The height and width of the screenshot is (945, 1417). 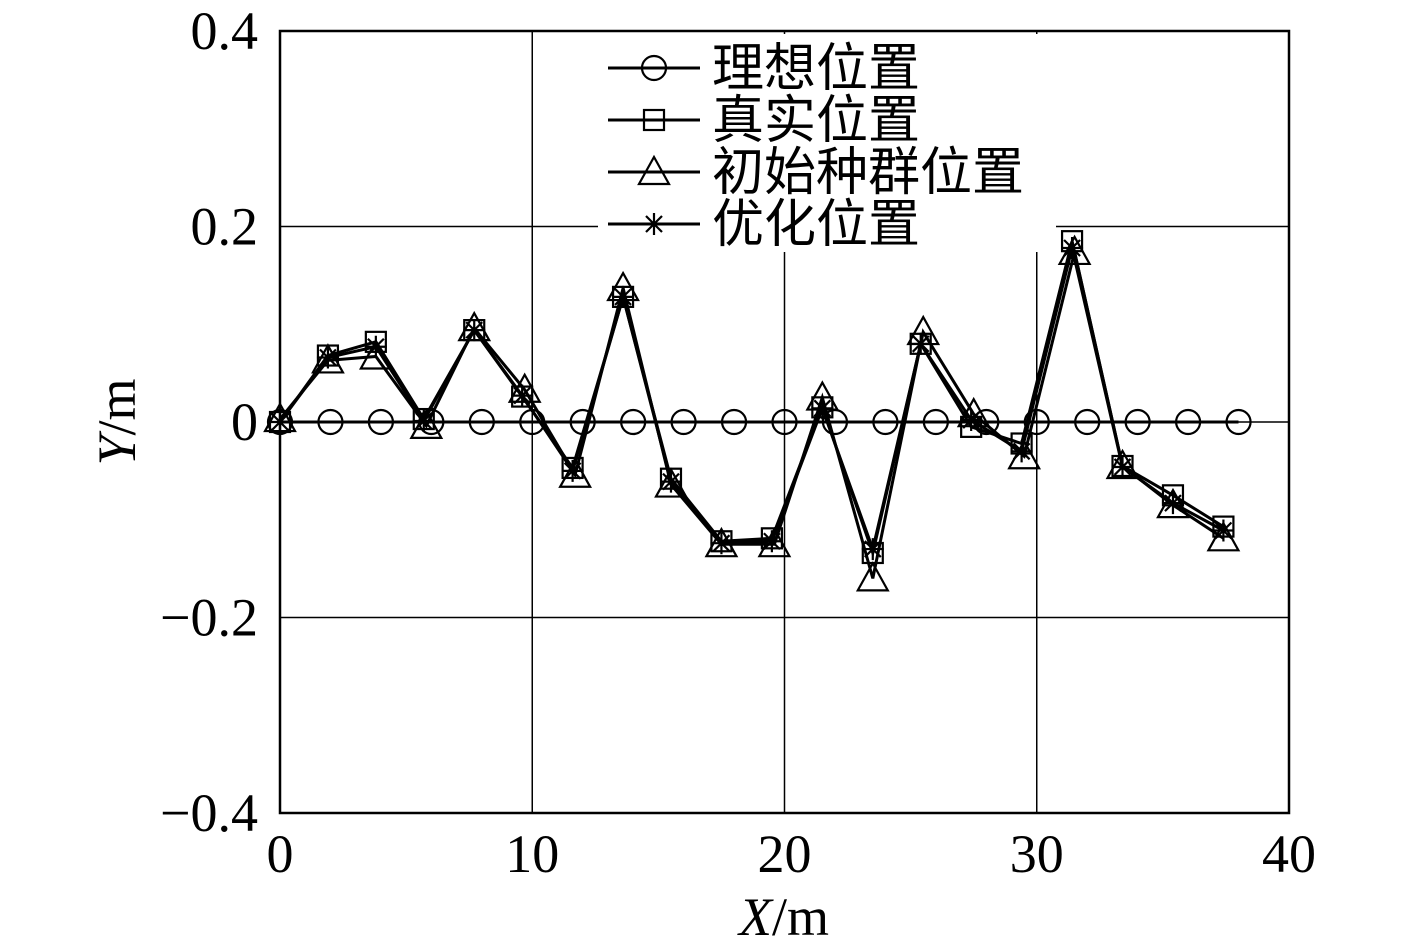 I want to click on y-tick-label: 0, so click(x=244, y=422).